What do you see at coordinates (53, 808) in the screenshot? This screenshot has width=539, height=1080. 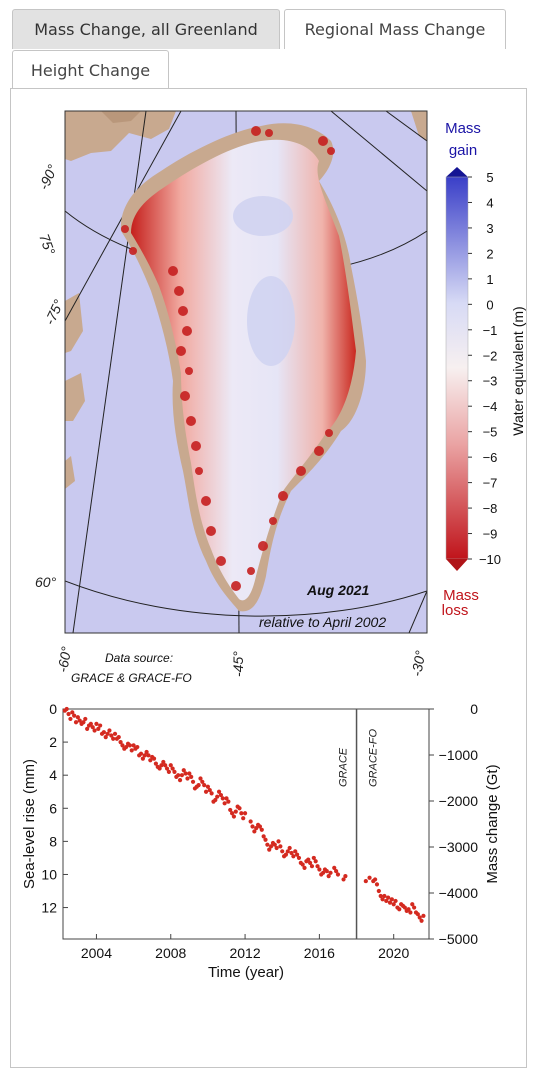 I see `y-tick-label-left: 6` at bounding box center [53, 808].